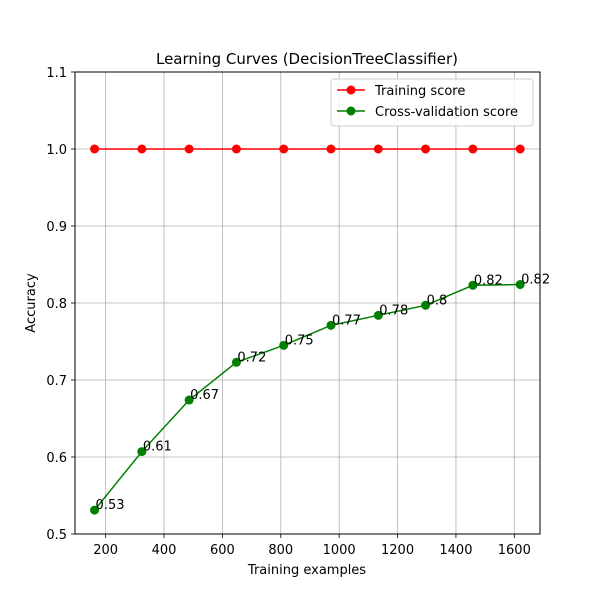  I want to click on data-label: 0.78, so click(393, 310).